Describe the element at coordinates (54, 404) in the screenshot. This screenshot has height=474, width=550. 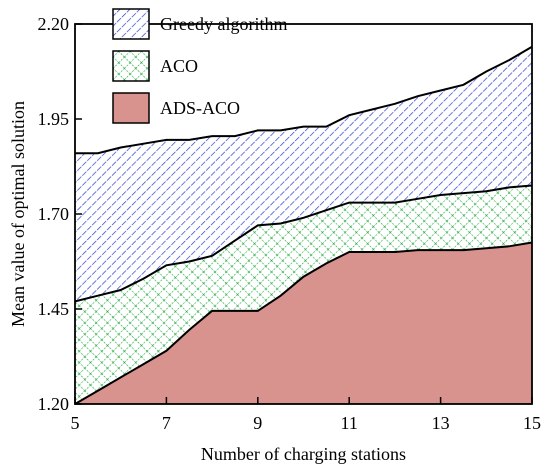
I see `y-tick-label: 1.20` at that location.